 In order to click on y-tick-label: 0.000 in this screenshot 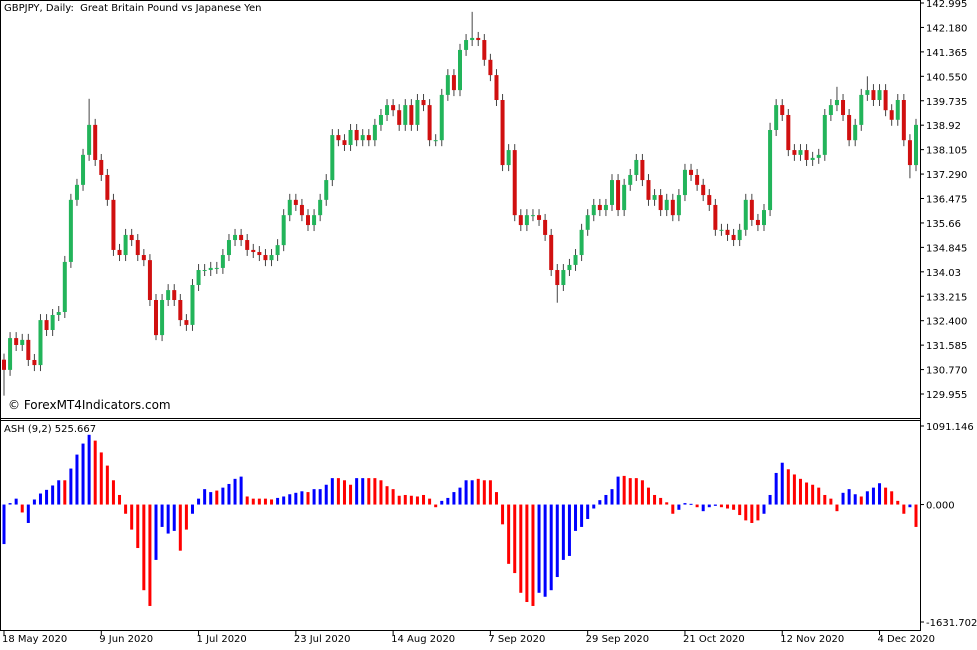, I will do `click(940, 506)`.